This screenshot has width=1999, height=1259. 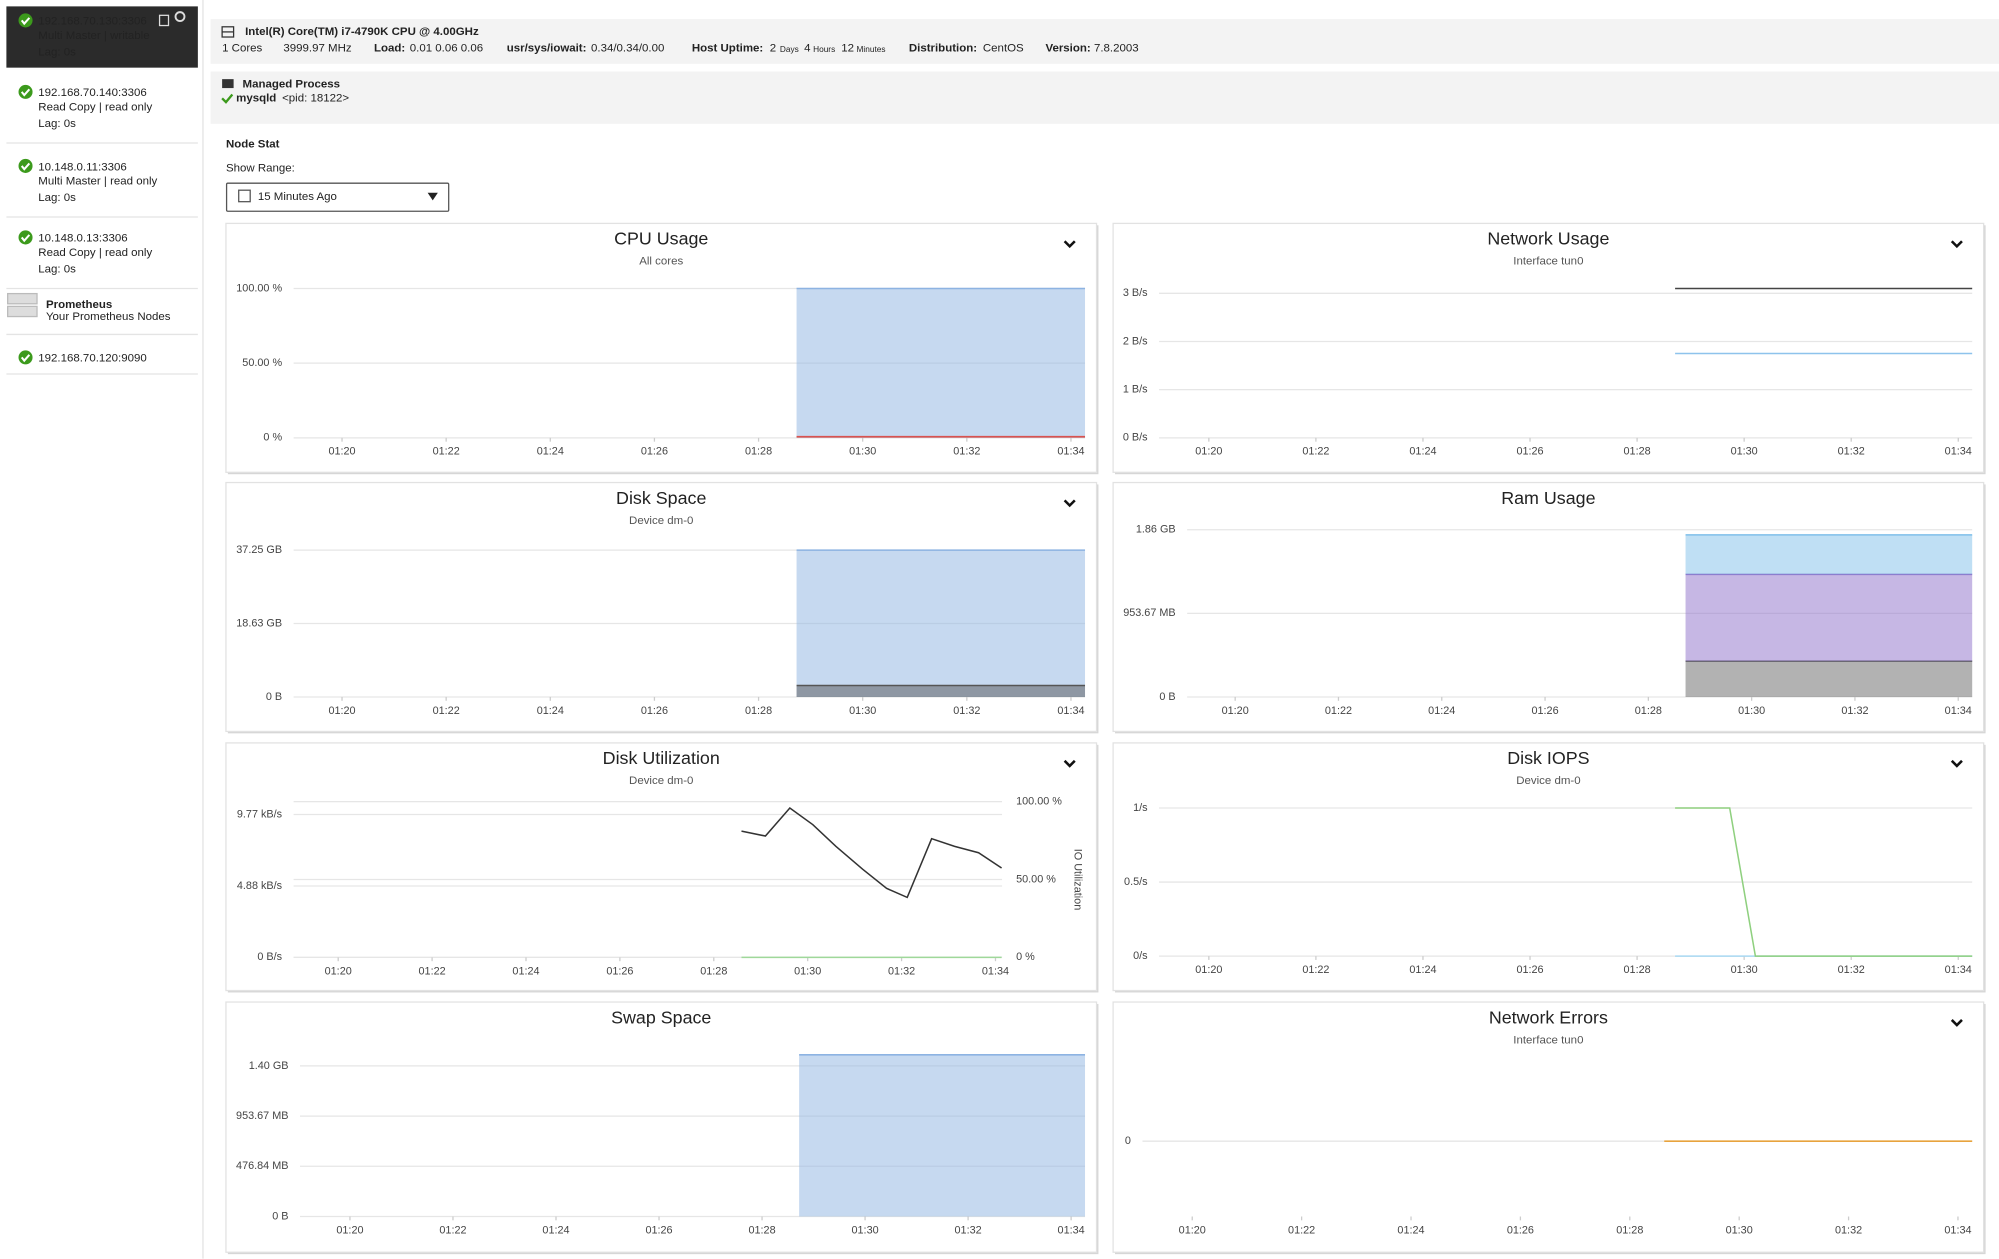 What do you see at coordinates (1548, 239) in the screenshot?
I see `chart-title: Network Usage` at bounding box center [1548, 239].